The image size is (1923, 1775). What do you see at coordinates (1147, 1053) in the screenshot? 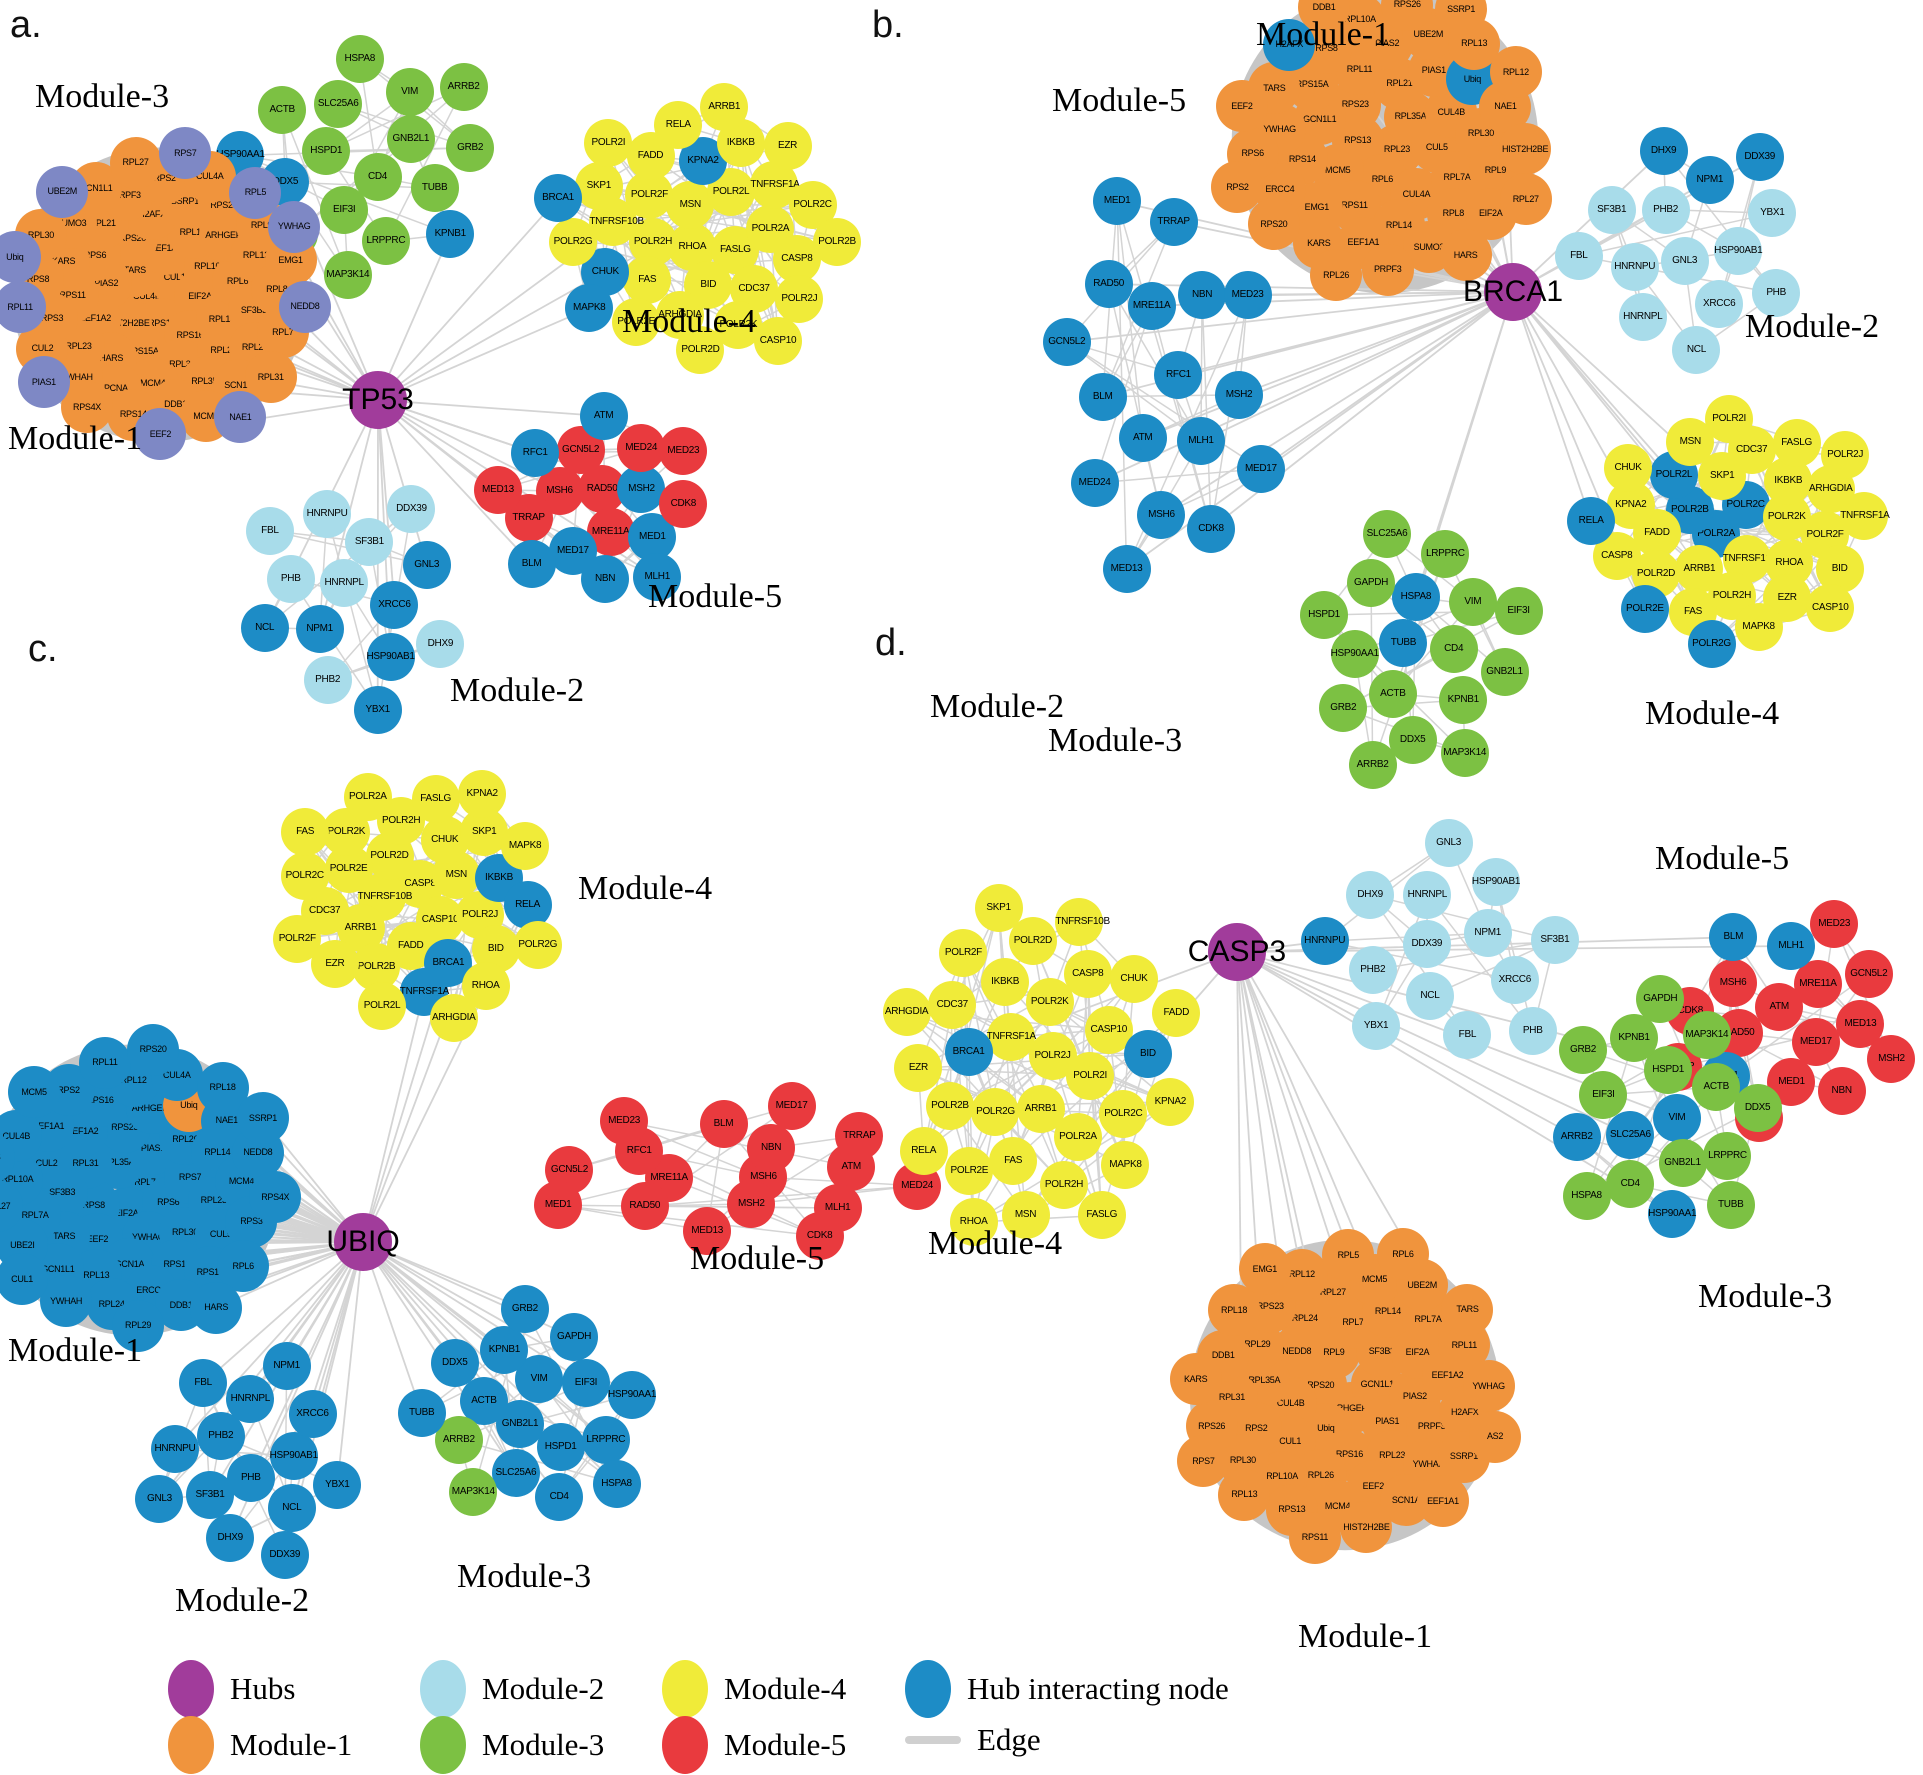
I see `node-BID: BID` at bounding box center [1147, 1053].